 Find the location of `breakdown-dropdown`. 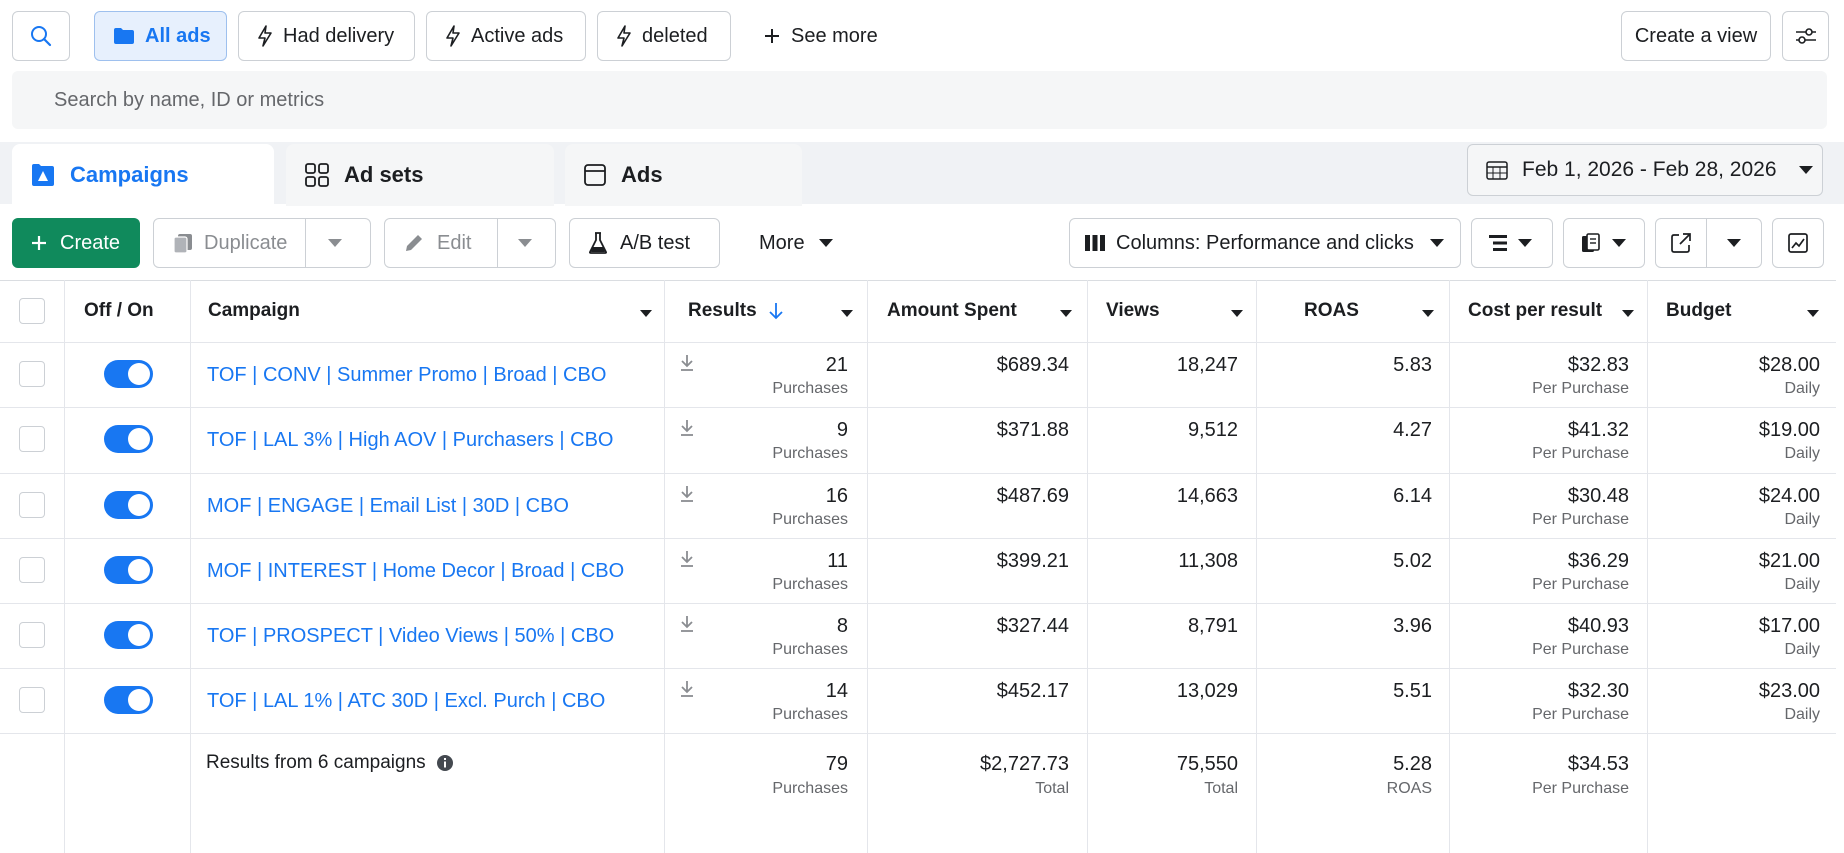

breakdown-dropdown is located at coordinates (1512, 243).